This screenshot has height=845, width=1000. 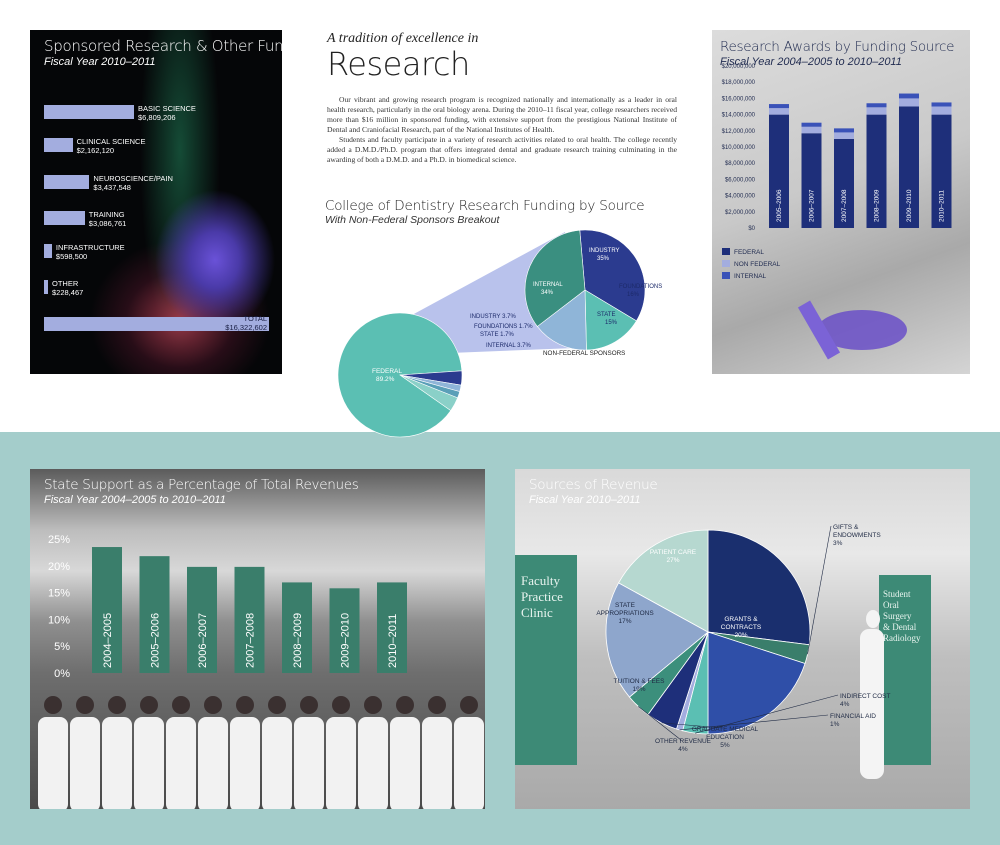 What do you see at coordinates (905, 670) in the screenshot?
I see `student-oral-sign: Student Oral Surgery & Dental Radiology` at bounding box center [905, 670].